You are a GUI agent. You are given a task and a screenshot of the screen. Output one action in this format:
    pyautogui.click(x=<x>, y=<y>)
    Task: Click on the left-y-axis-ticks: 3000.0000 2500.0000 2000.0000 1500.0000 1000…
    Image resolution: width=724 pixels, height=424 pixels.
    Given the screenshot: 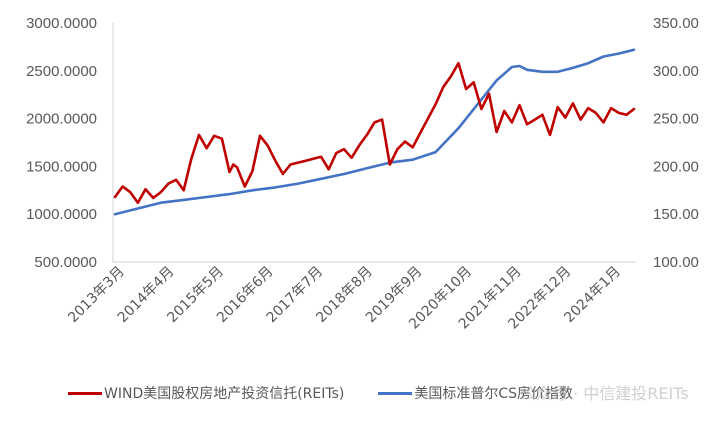 What is the action you would take?
    pyautogui.click(x=61, y=143)
    